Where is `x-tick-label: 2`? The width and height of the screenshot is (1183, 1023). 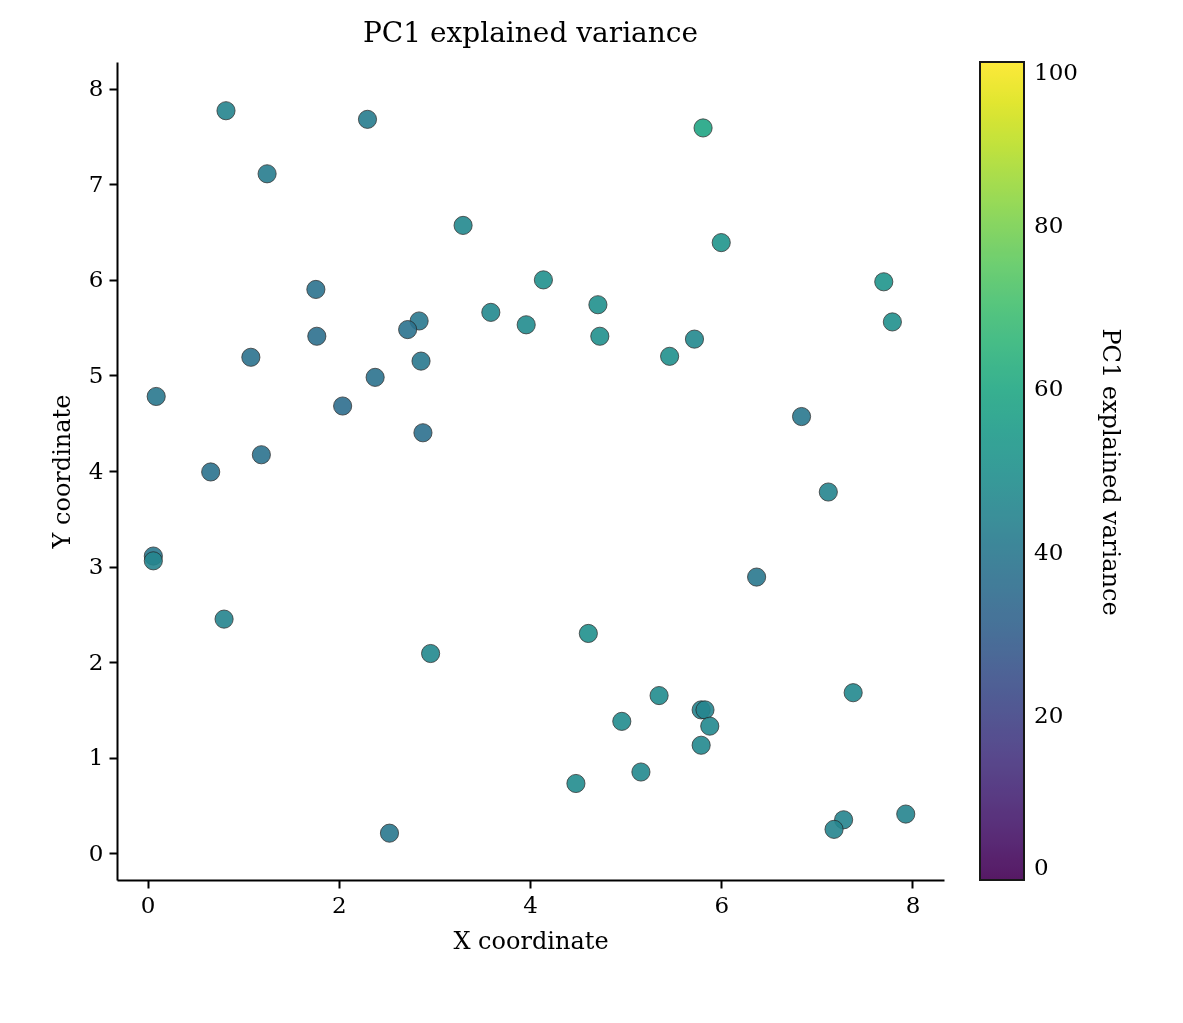
x-tick-label: 2 is located at coordinates (339, 904).